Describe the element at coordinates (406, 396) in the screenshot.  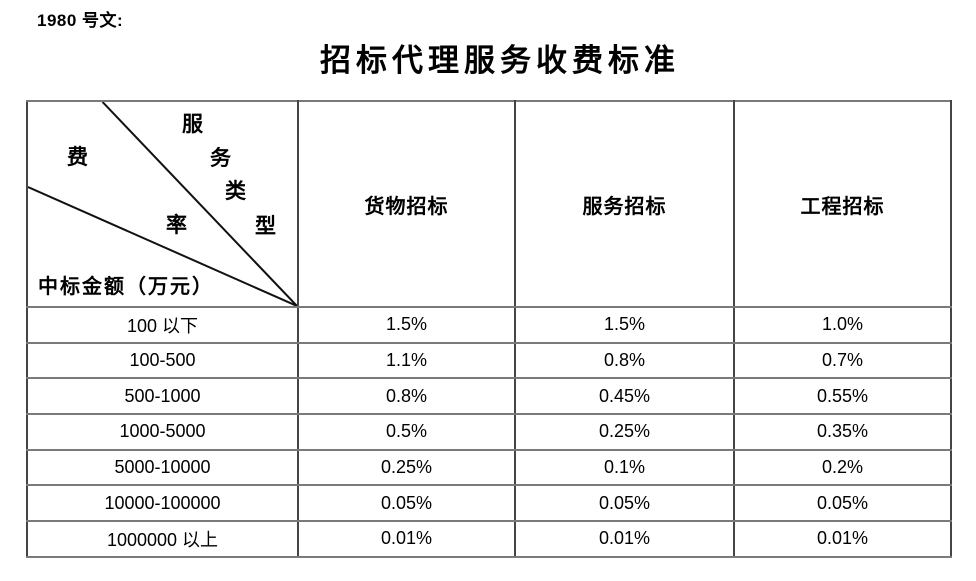
I see `fee-cell-goods: 0.8%` at that location.